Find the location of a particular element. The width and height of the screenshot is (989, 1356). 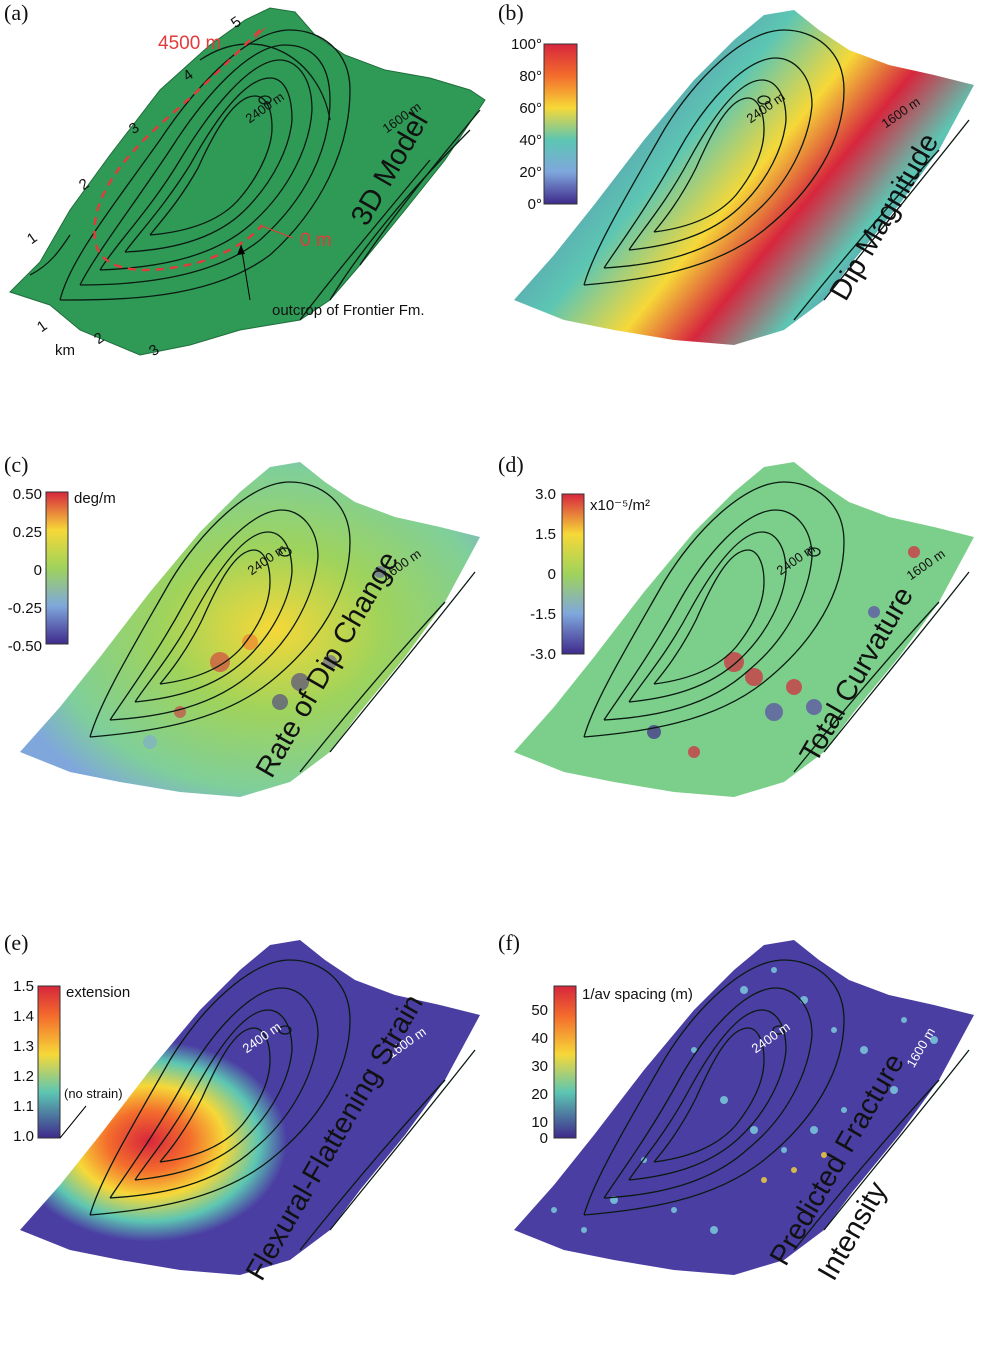

panel-label: (d) is located at coordinates (511, 464).